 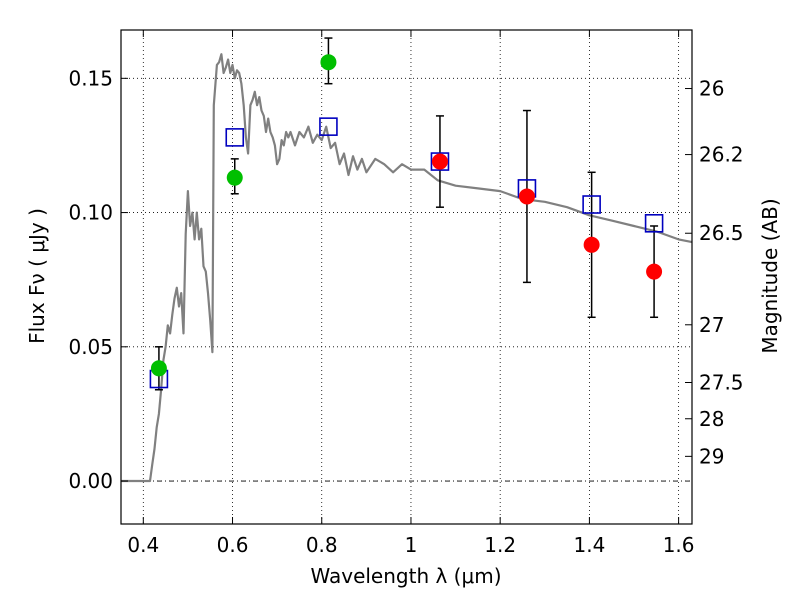 I want to click on x-tick-label: 1.2, so click(x=500, y=545).